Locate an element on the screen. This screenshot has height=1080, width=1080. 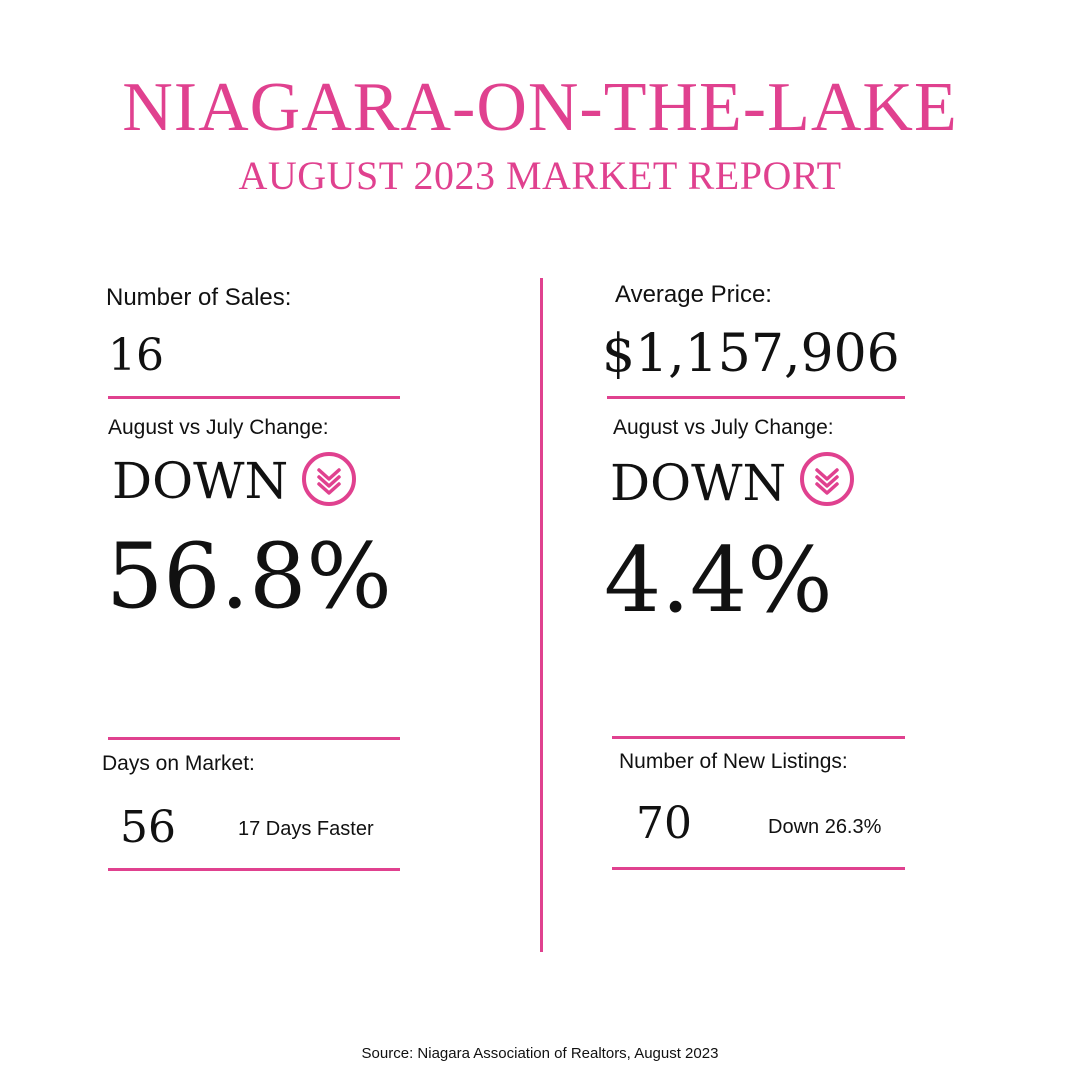
sales-value: 16 is located at coordinates (136, 355).